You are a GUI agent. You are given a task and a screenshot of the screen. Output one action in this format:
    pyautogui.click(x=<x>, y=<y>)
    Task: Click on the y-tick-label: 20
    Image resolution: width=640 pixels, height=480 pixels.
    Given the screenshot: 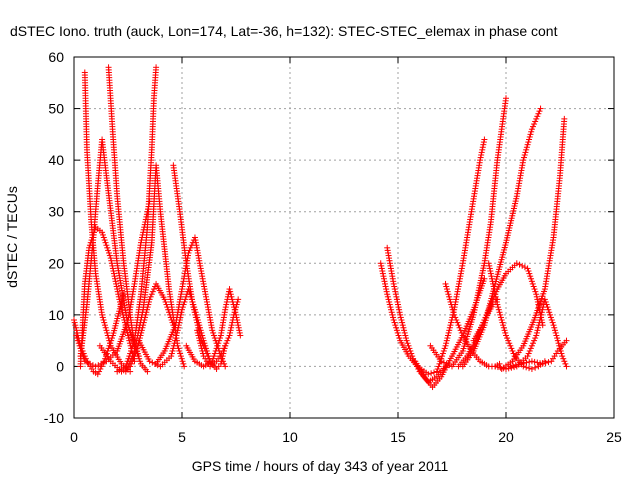 What is the action you would take?
    pyautogui.click(x=56, y=263)
    